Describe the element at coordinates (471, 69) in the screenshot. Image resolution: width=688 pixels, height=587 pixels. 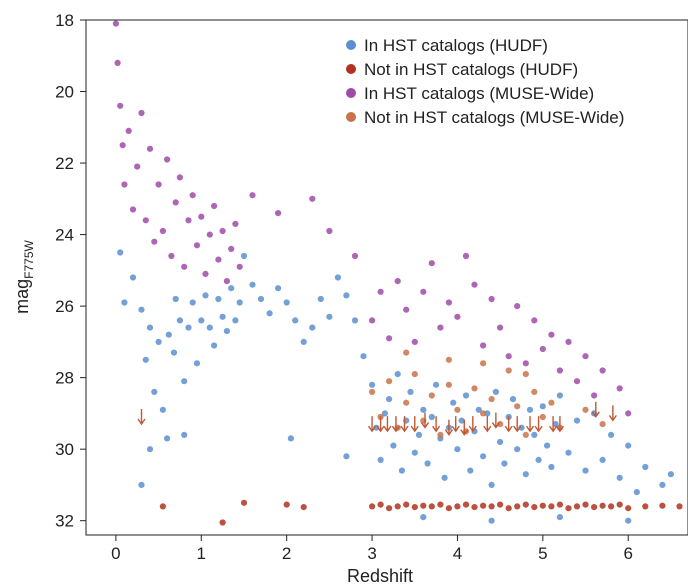
I see `legend-label-1: Not in HST catalogs (HUDF)` at that location.